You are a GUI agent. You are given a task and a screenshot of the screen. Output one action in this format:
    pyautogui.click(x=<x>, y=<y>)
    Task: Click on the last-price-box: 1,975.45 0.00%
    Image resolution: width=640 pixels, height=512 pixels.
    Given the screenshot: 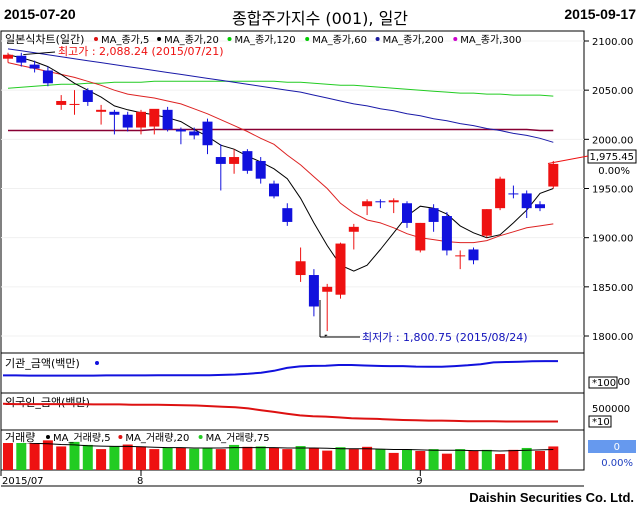 What is the action you would take?
    pyautogui.click(x=592, y=163)
    